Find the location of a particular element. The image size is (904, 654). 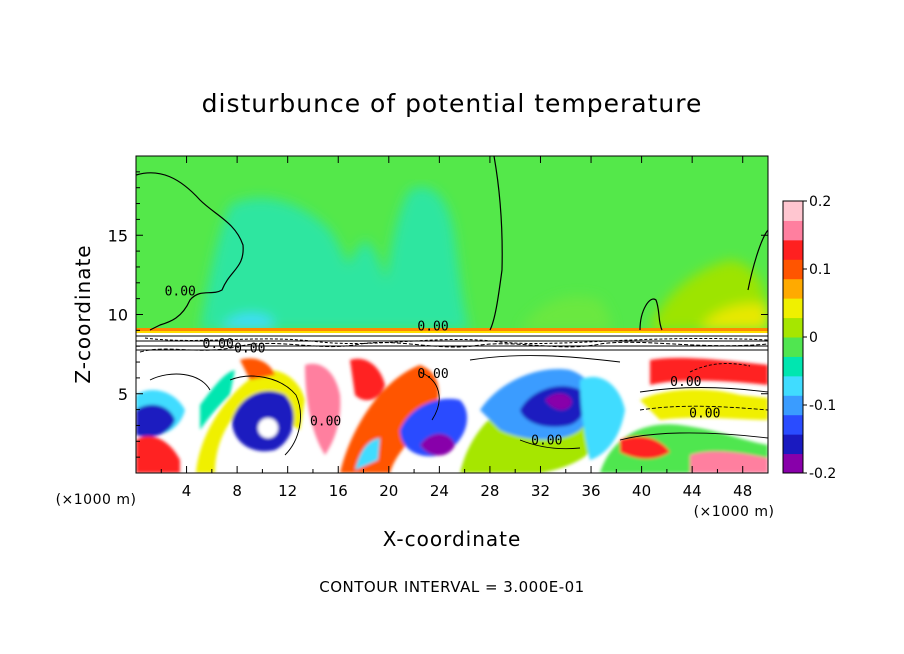

x-tick-label: 28 is located at coordinates (489, 491).